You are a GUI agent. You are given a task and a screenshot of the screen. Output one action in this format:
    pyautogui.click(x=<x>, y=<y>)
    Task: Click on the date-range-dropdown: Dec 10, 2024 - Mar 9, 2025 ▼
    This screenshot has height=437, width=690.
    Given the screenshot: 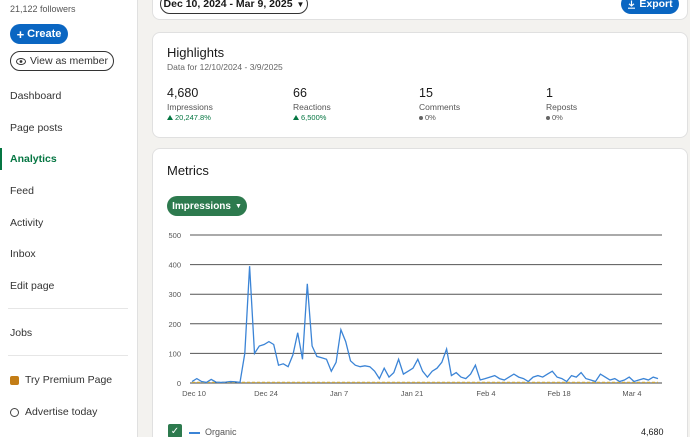 What is the action you would take?
    pyautogui.click(x=234, y=7)
    